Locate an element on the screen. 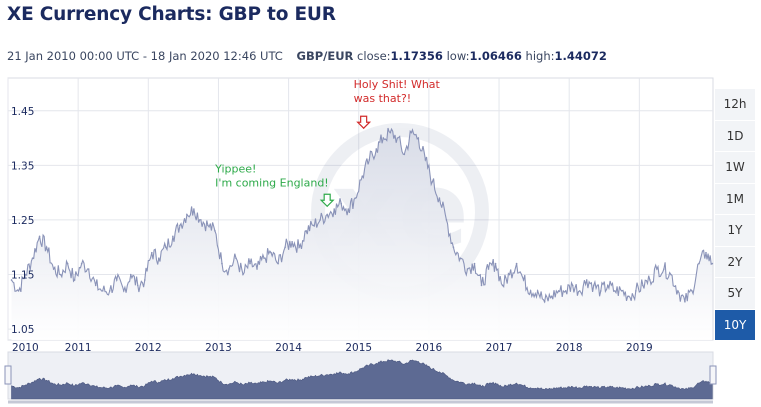 The width and height of the screenshot is (761, 407). range-button-12h: 12h is located at coordinates (735, 105).